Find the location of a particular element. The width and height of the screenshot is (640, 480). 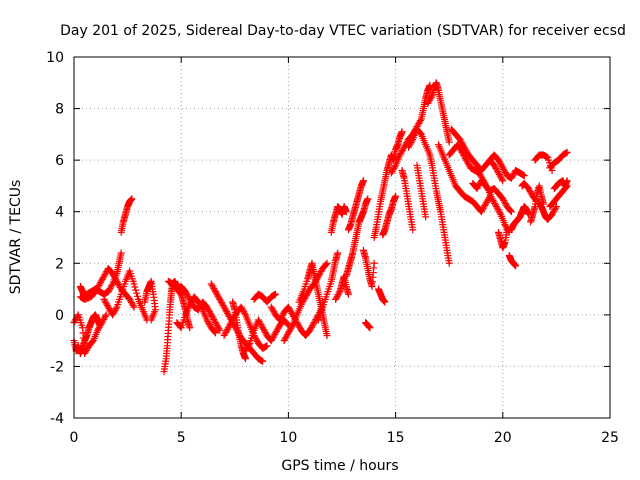

x-tick-label: 25 is located at coordinates (610, 438).